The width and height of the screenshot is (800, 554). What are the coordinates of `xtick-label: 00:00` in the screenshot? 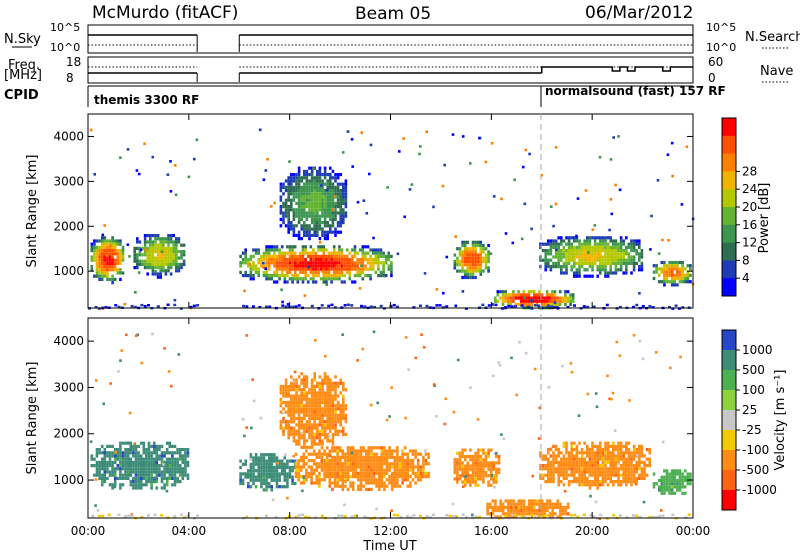 It's located at (88, 531).